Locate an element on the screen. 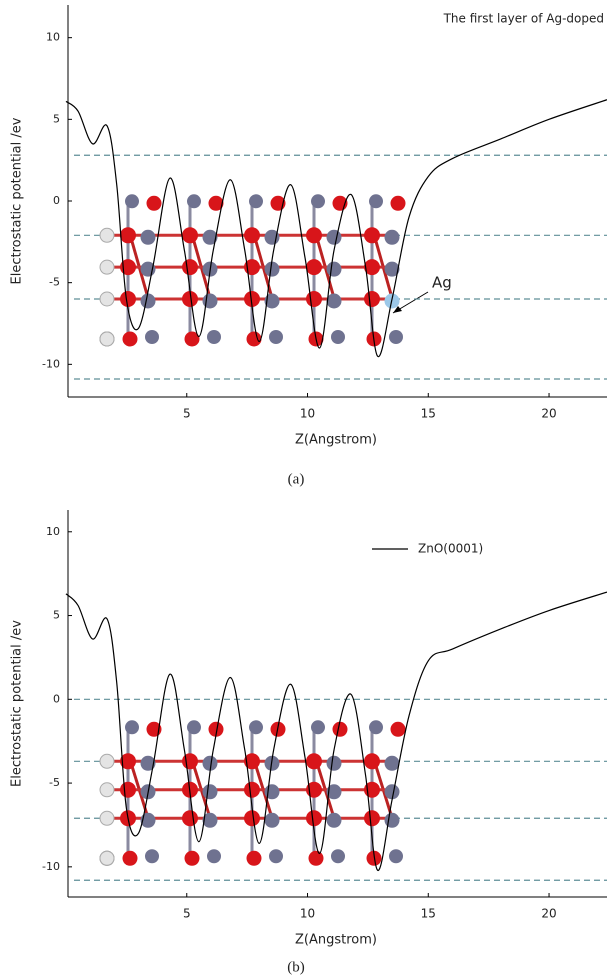 Image resolution: width=607 pixels, height=980 pixels. annotation: The first layer of Ag-doped is located at coordinates (523, 19).